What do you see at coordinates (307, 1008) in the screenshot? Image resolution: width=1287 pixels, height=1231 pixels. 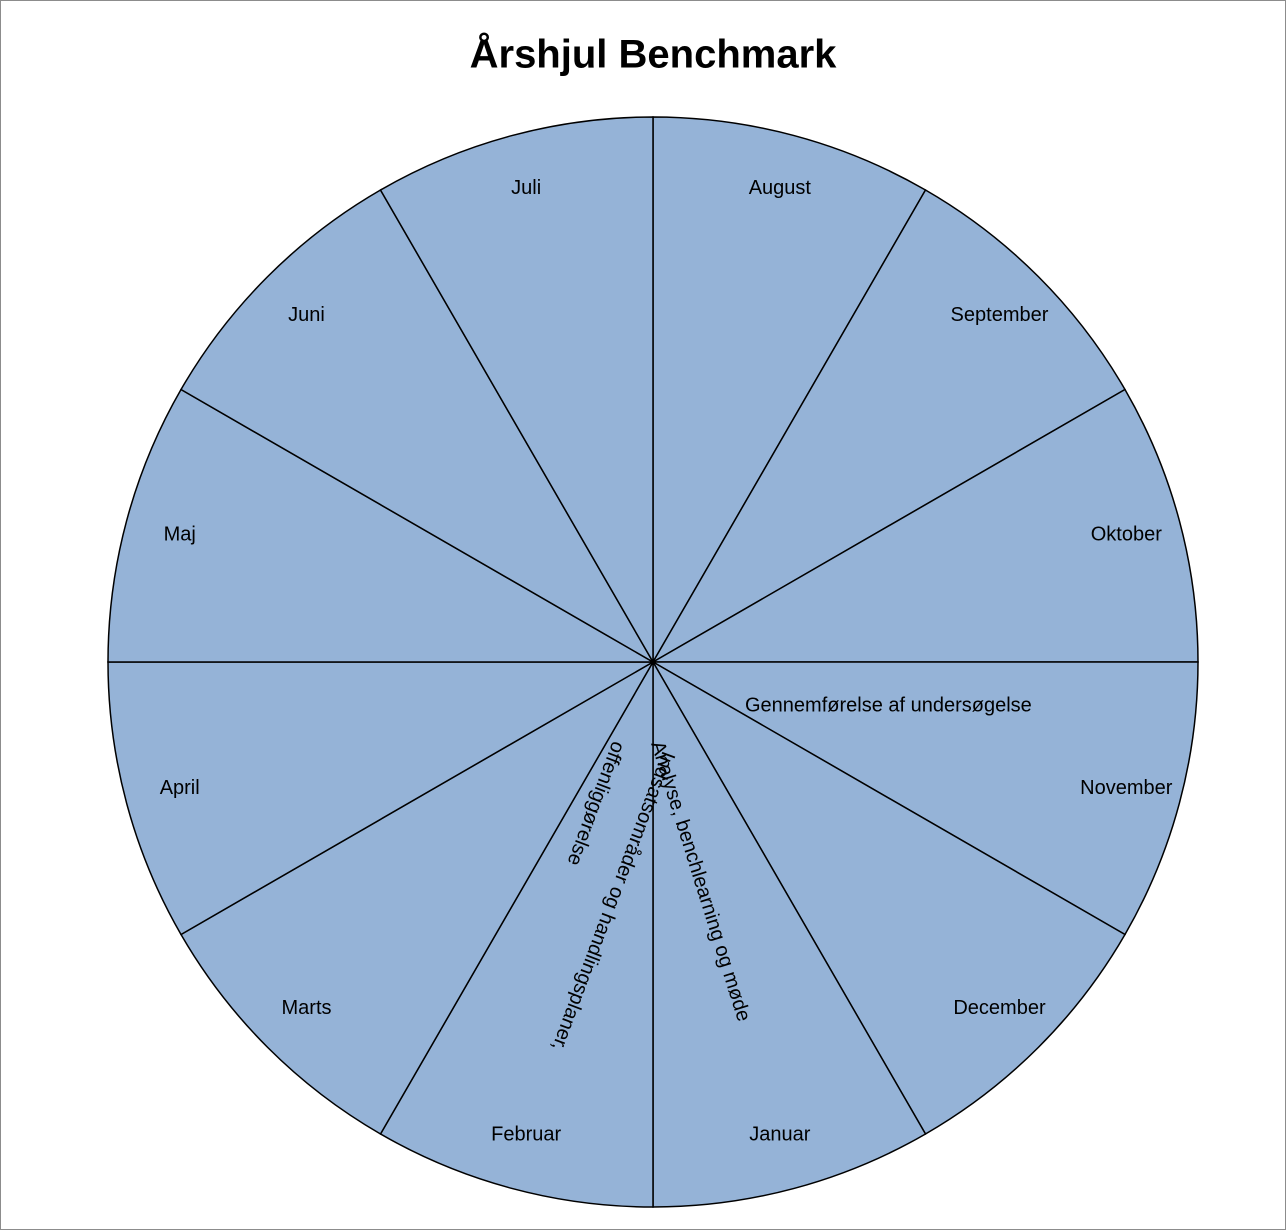 I see `slice-label: Marts` at bounding box center [307, 1008].